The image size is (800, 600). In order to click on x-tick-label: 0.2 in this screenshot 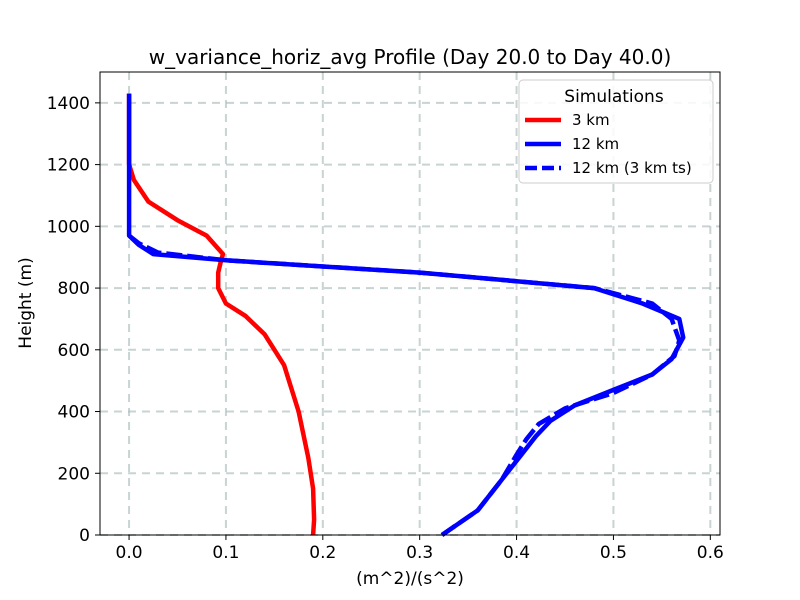, I will do `click(322, 553)`.